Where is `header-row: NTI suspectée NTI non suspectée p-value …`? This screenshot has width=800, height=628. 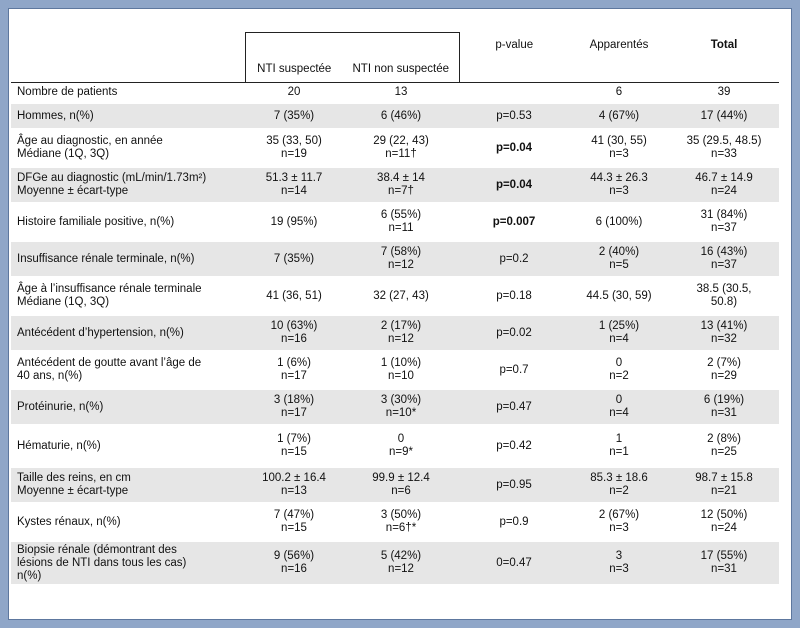 header-row: NTI suspectée NTI non suspectée p-value … is located at coordinates (395, 57).